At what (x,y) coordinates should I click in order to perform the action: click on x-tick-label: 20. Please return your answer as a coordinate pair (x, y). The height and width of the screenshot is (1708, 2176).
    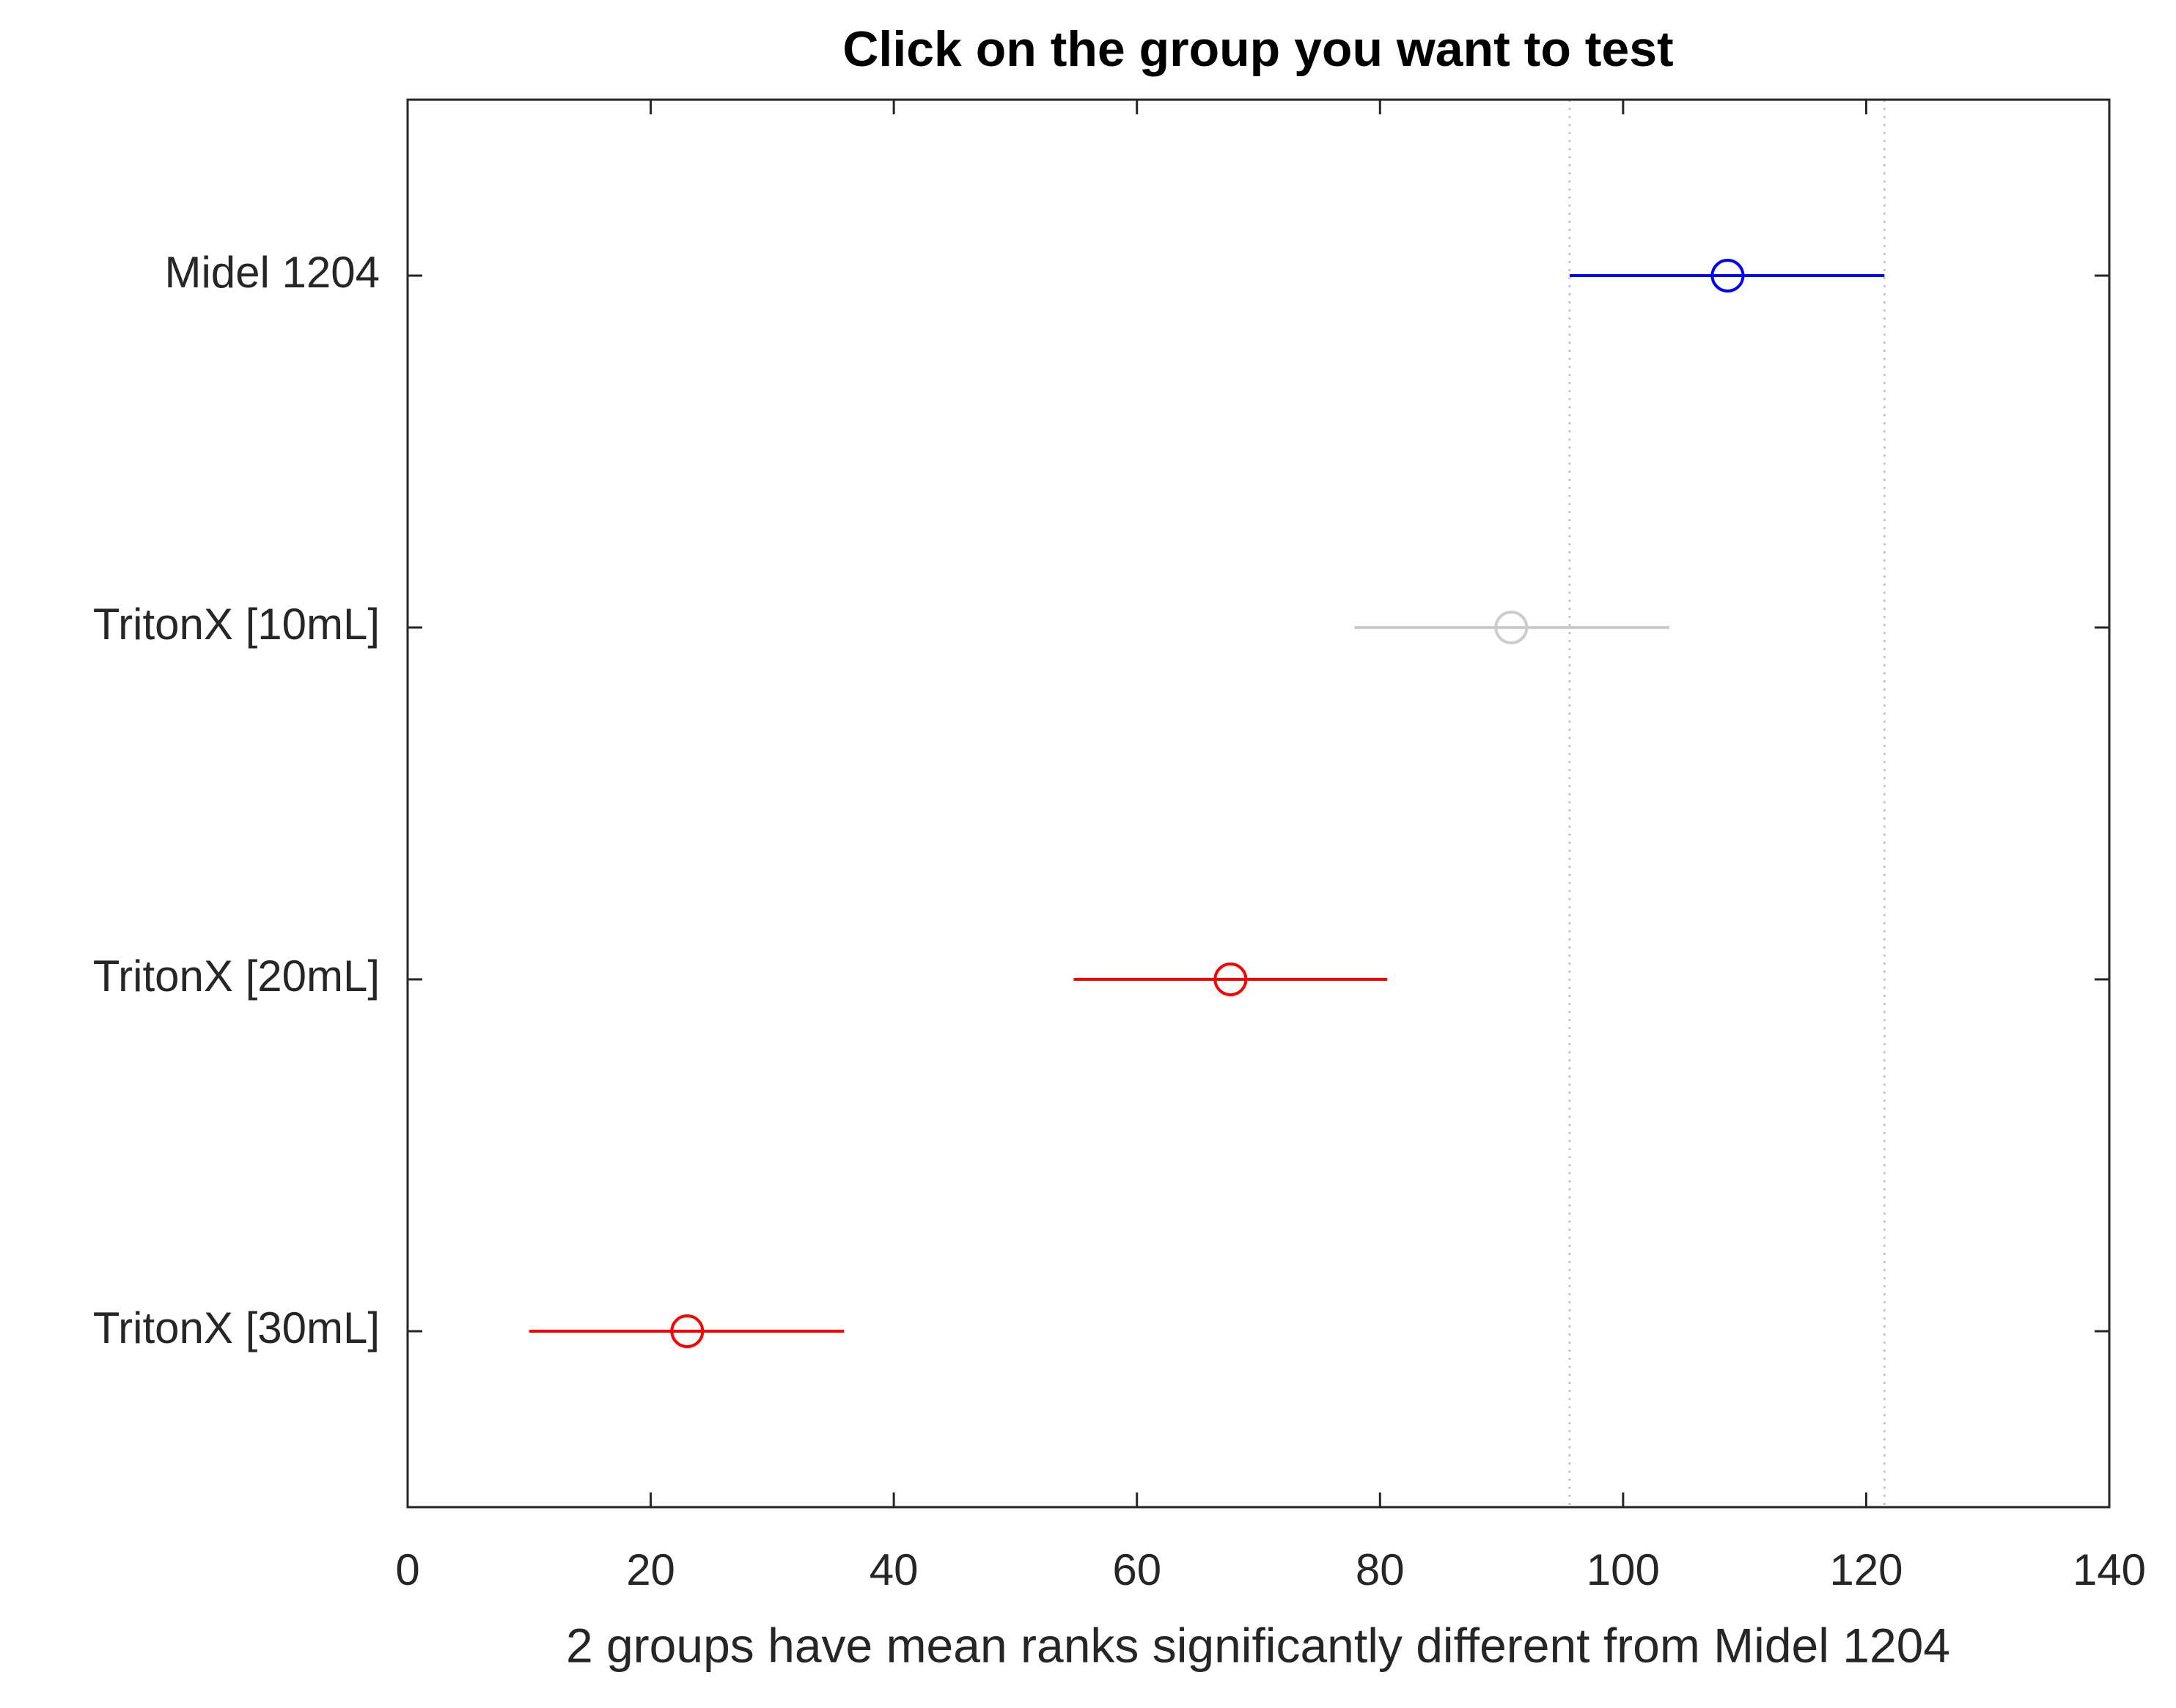
    Looking at the image, I should click on (651, 1570).